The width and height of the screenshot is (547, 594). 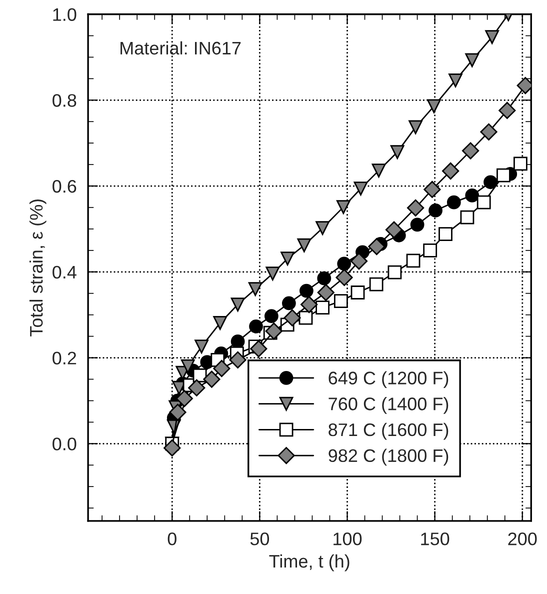 I want to click on x-tick-label: 150, so click(x=435, y=539).